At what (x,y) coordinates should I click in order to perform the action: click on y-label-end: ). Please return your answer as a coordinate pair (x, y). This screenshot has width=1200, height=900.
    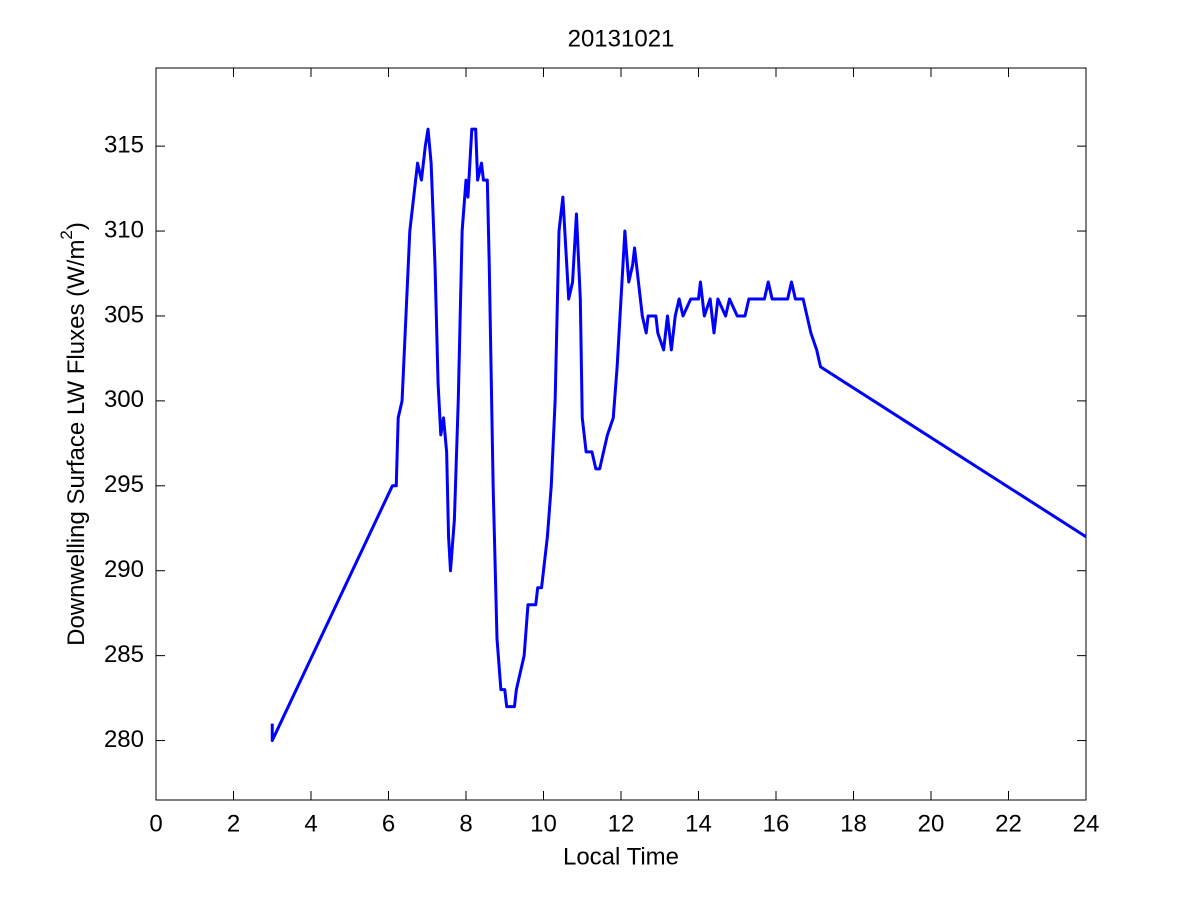
    Looking at the image, I should click on (76, 226).